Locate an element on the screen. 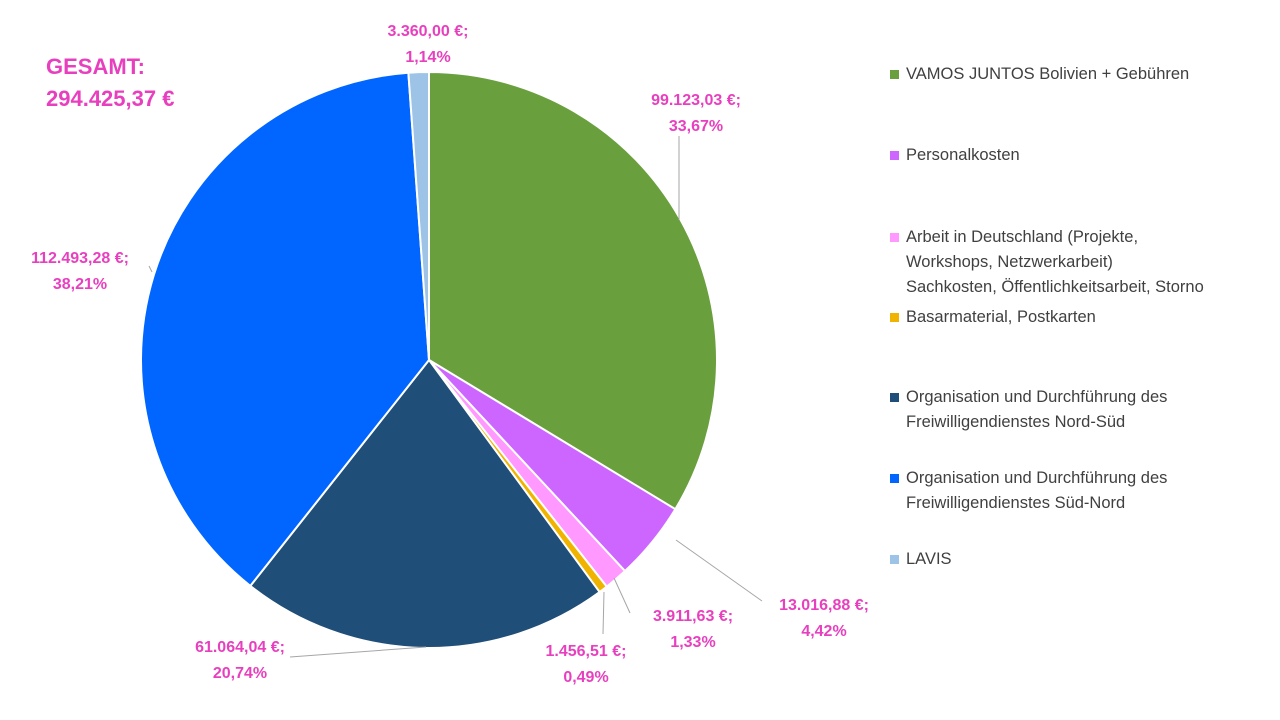 This screenshot has width=1280, height=720. leader-line-nord-sued is located at coordinates (358, 652).